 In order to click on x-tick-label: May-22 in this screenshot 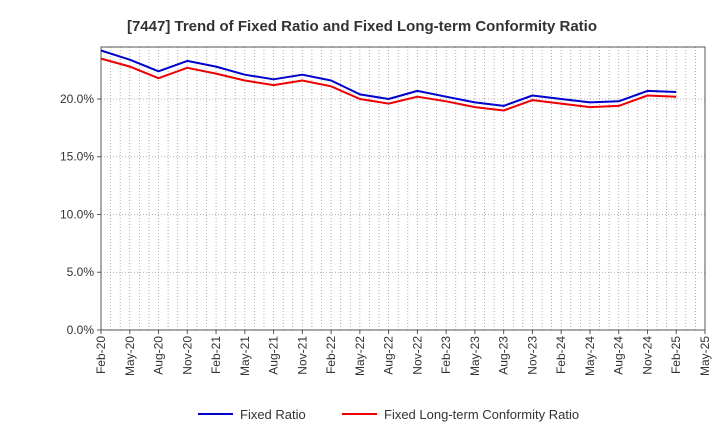, I will do `click(360, 356)`.